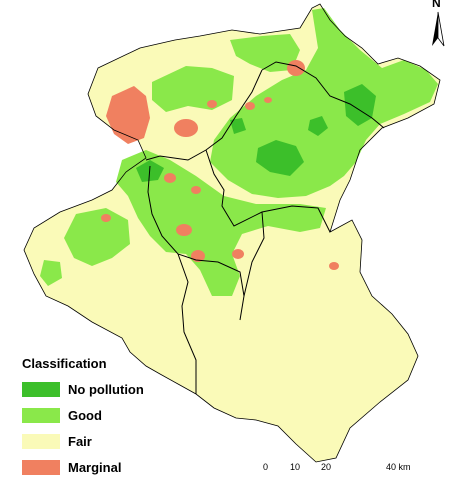  I want to click on legend-label: Marginal, so click(95, 467).